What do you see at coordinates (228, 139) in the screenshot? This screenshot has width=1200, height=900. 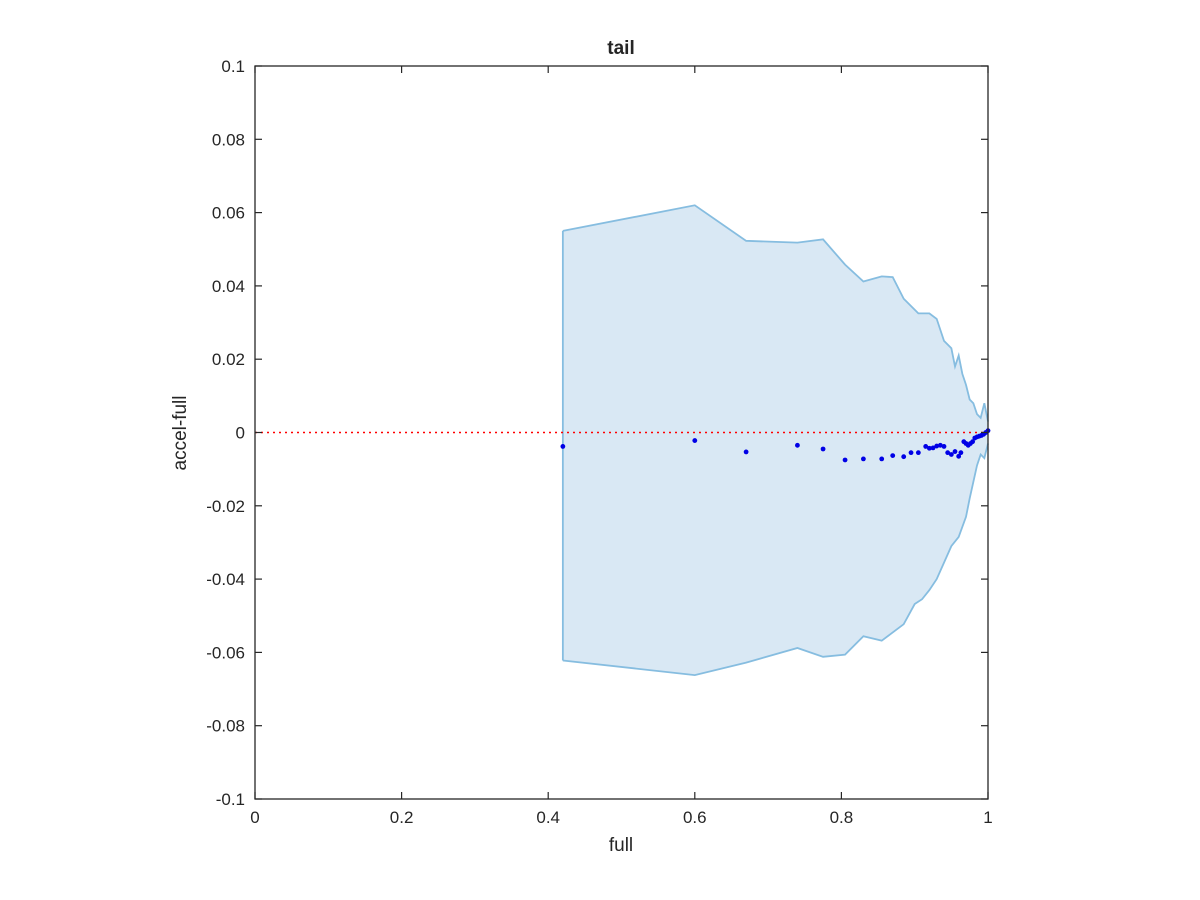 I see `y-tick-label: 0.08` at bounding box center [228, 139].